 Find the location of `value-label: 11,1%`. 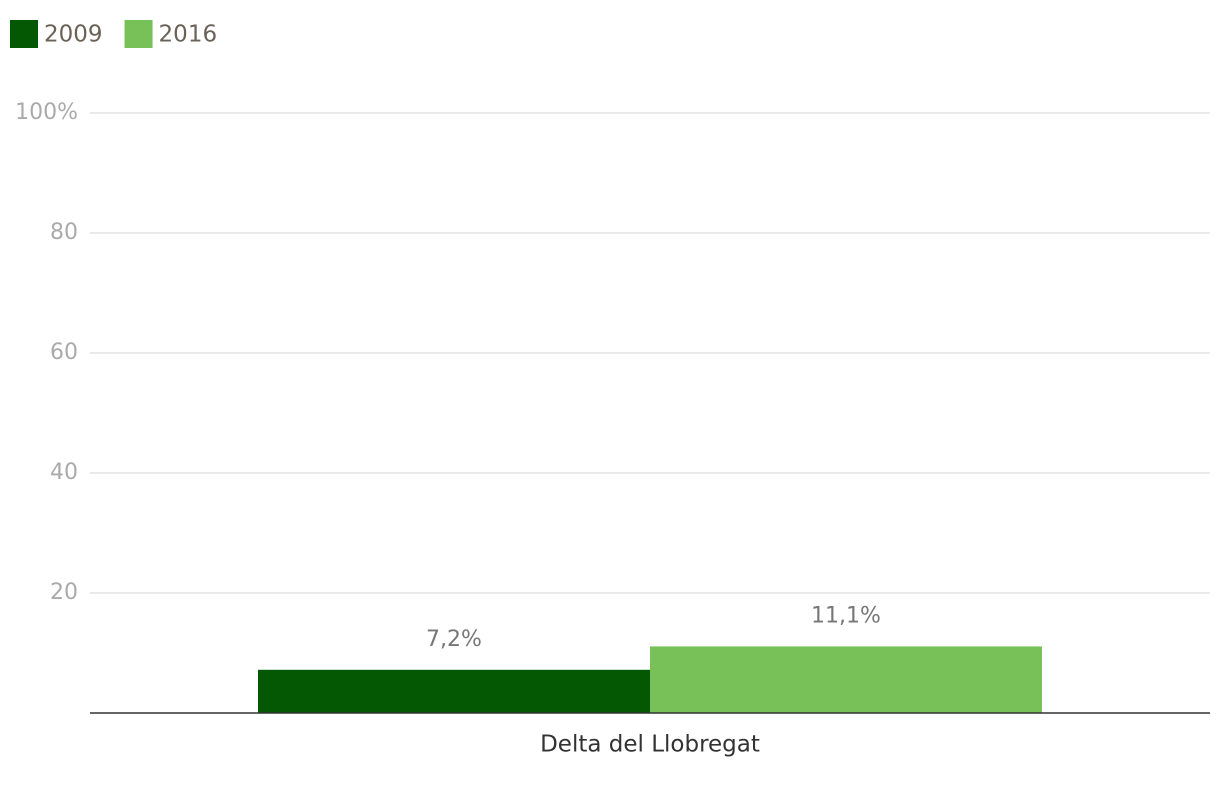

value-label: 11,1% is located at coordinates (846, 615).